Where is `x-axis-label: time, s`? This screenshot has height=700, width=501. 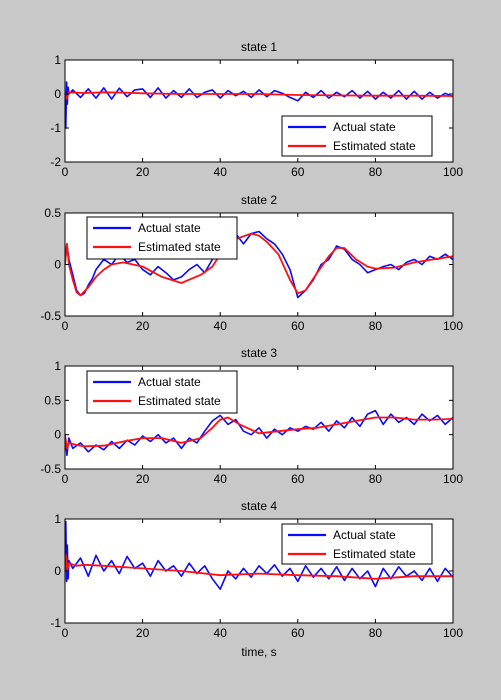 x-axis-label: time, s is located at coordinates (258, 652).